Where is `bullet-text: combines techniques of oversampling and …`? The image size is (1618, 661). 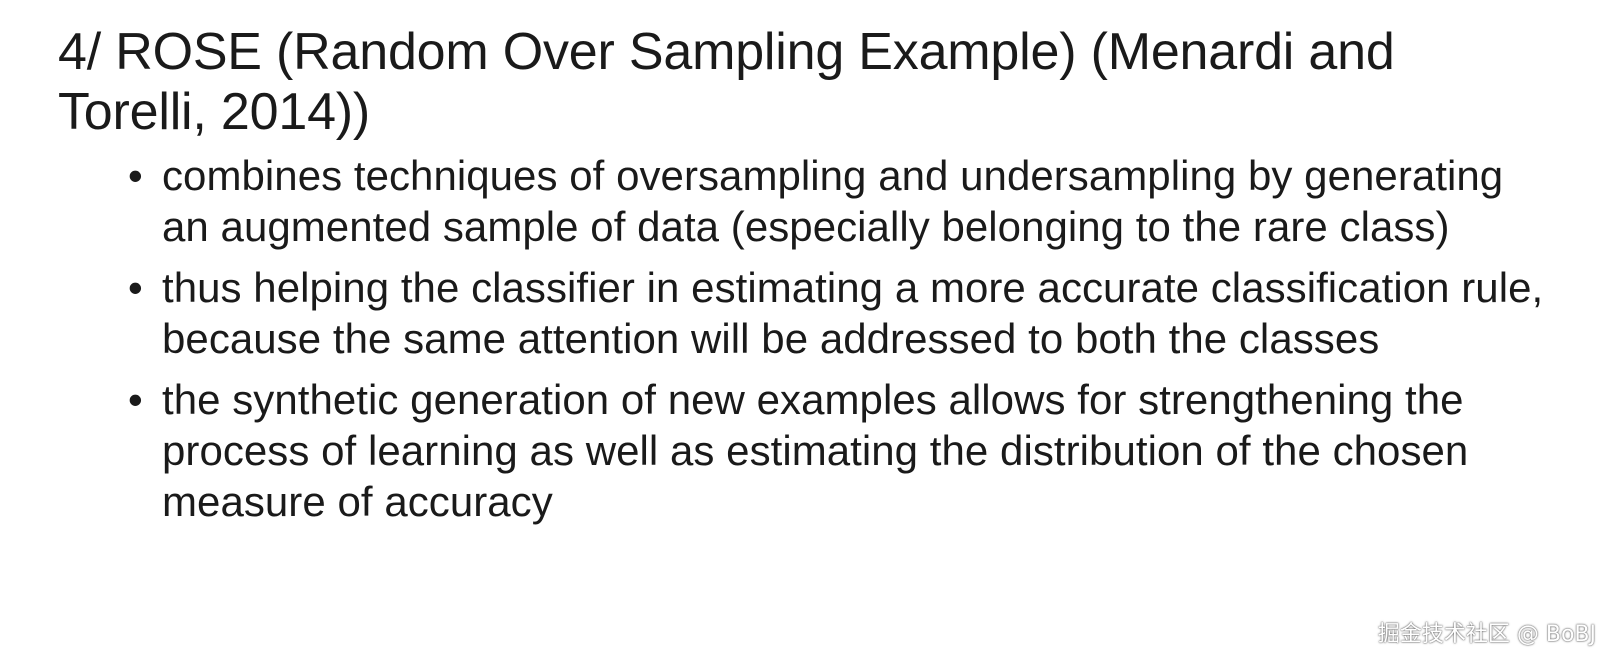
bullet-text: combines techniques of oversampling and … is located at coordinates (833, 201).